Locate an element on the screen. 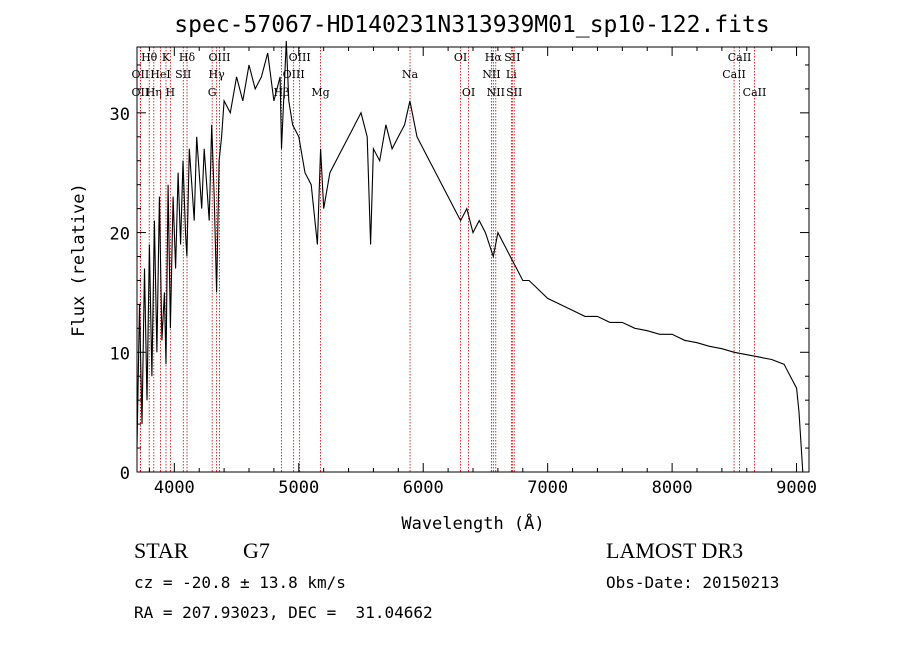 The image size is (900, 649). line-label-7: SII is located at coordinates (183, 74).